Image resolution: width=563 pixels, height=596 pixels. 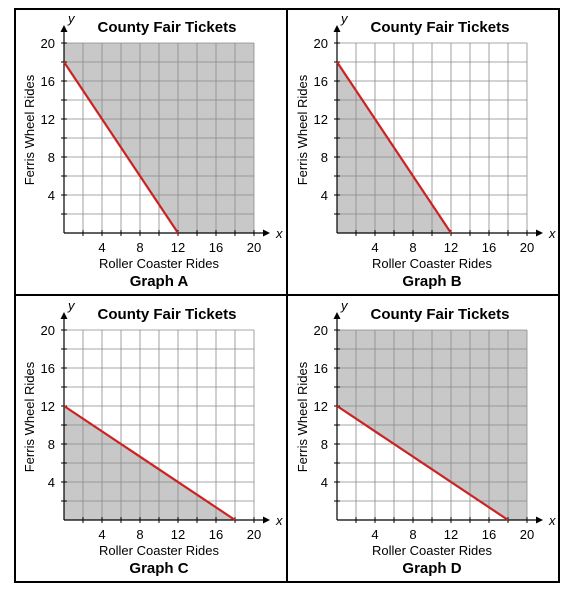 What do you see at coordinates (431, 281) in the screenshot?
I see `graph-caption: Graph B` at bounding box center [431, 281].